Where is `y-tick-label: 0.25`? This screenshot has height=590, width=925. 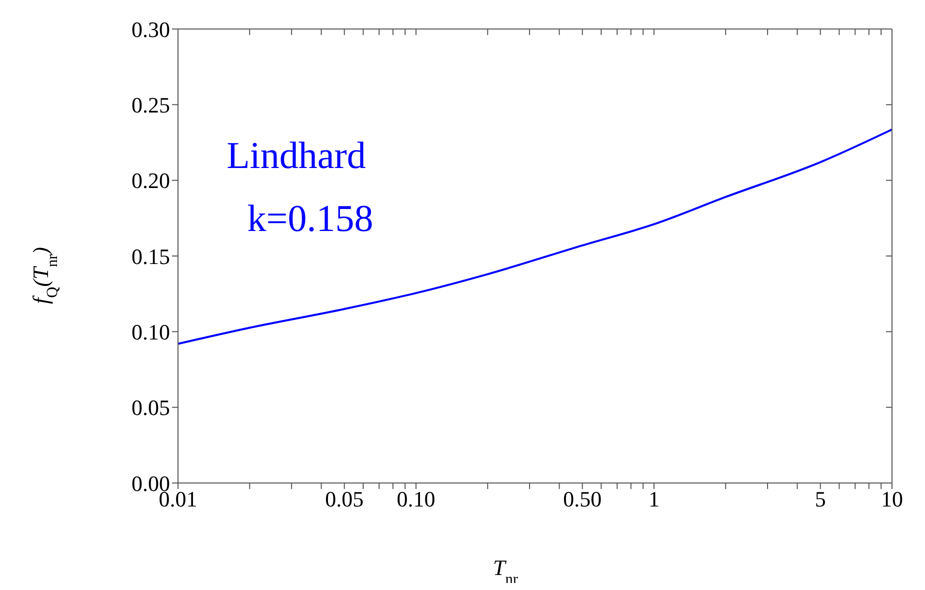 y-tick-label: 0.25 is located at coordinates (151, 105).